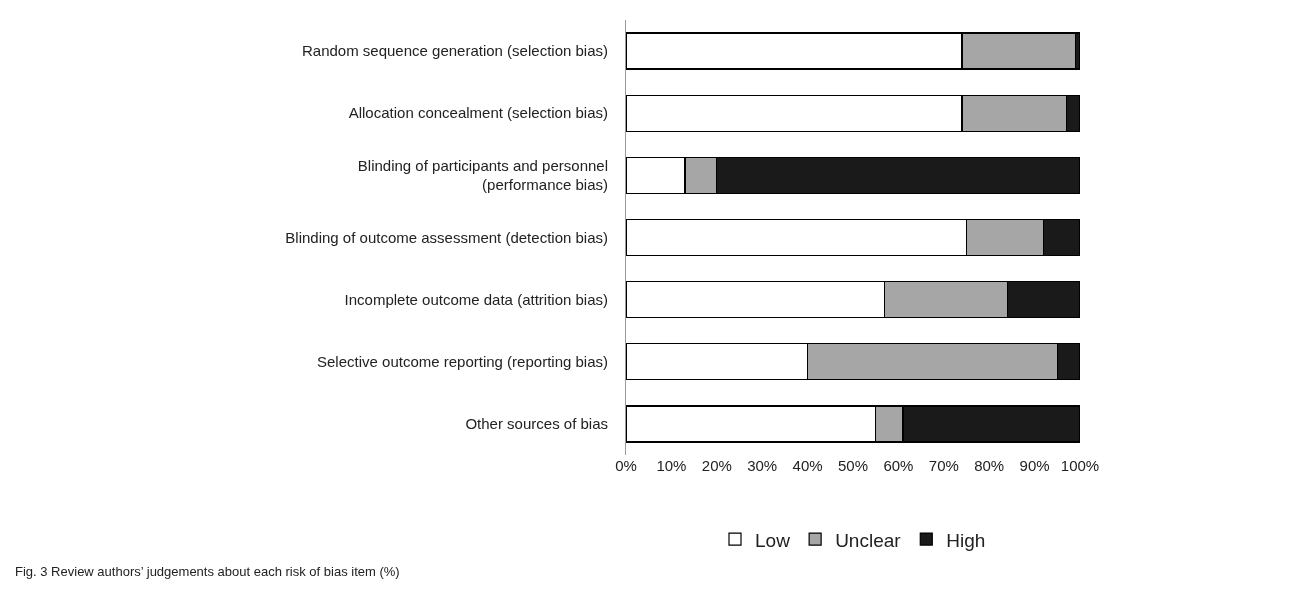  Describe the element at coordinates (853, 465) in the screenshot. I see `x-tick-label: 50%` at that location.